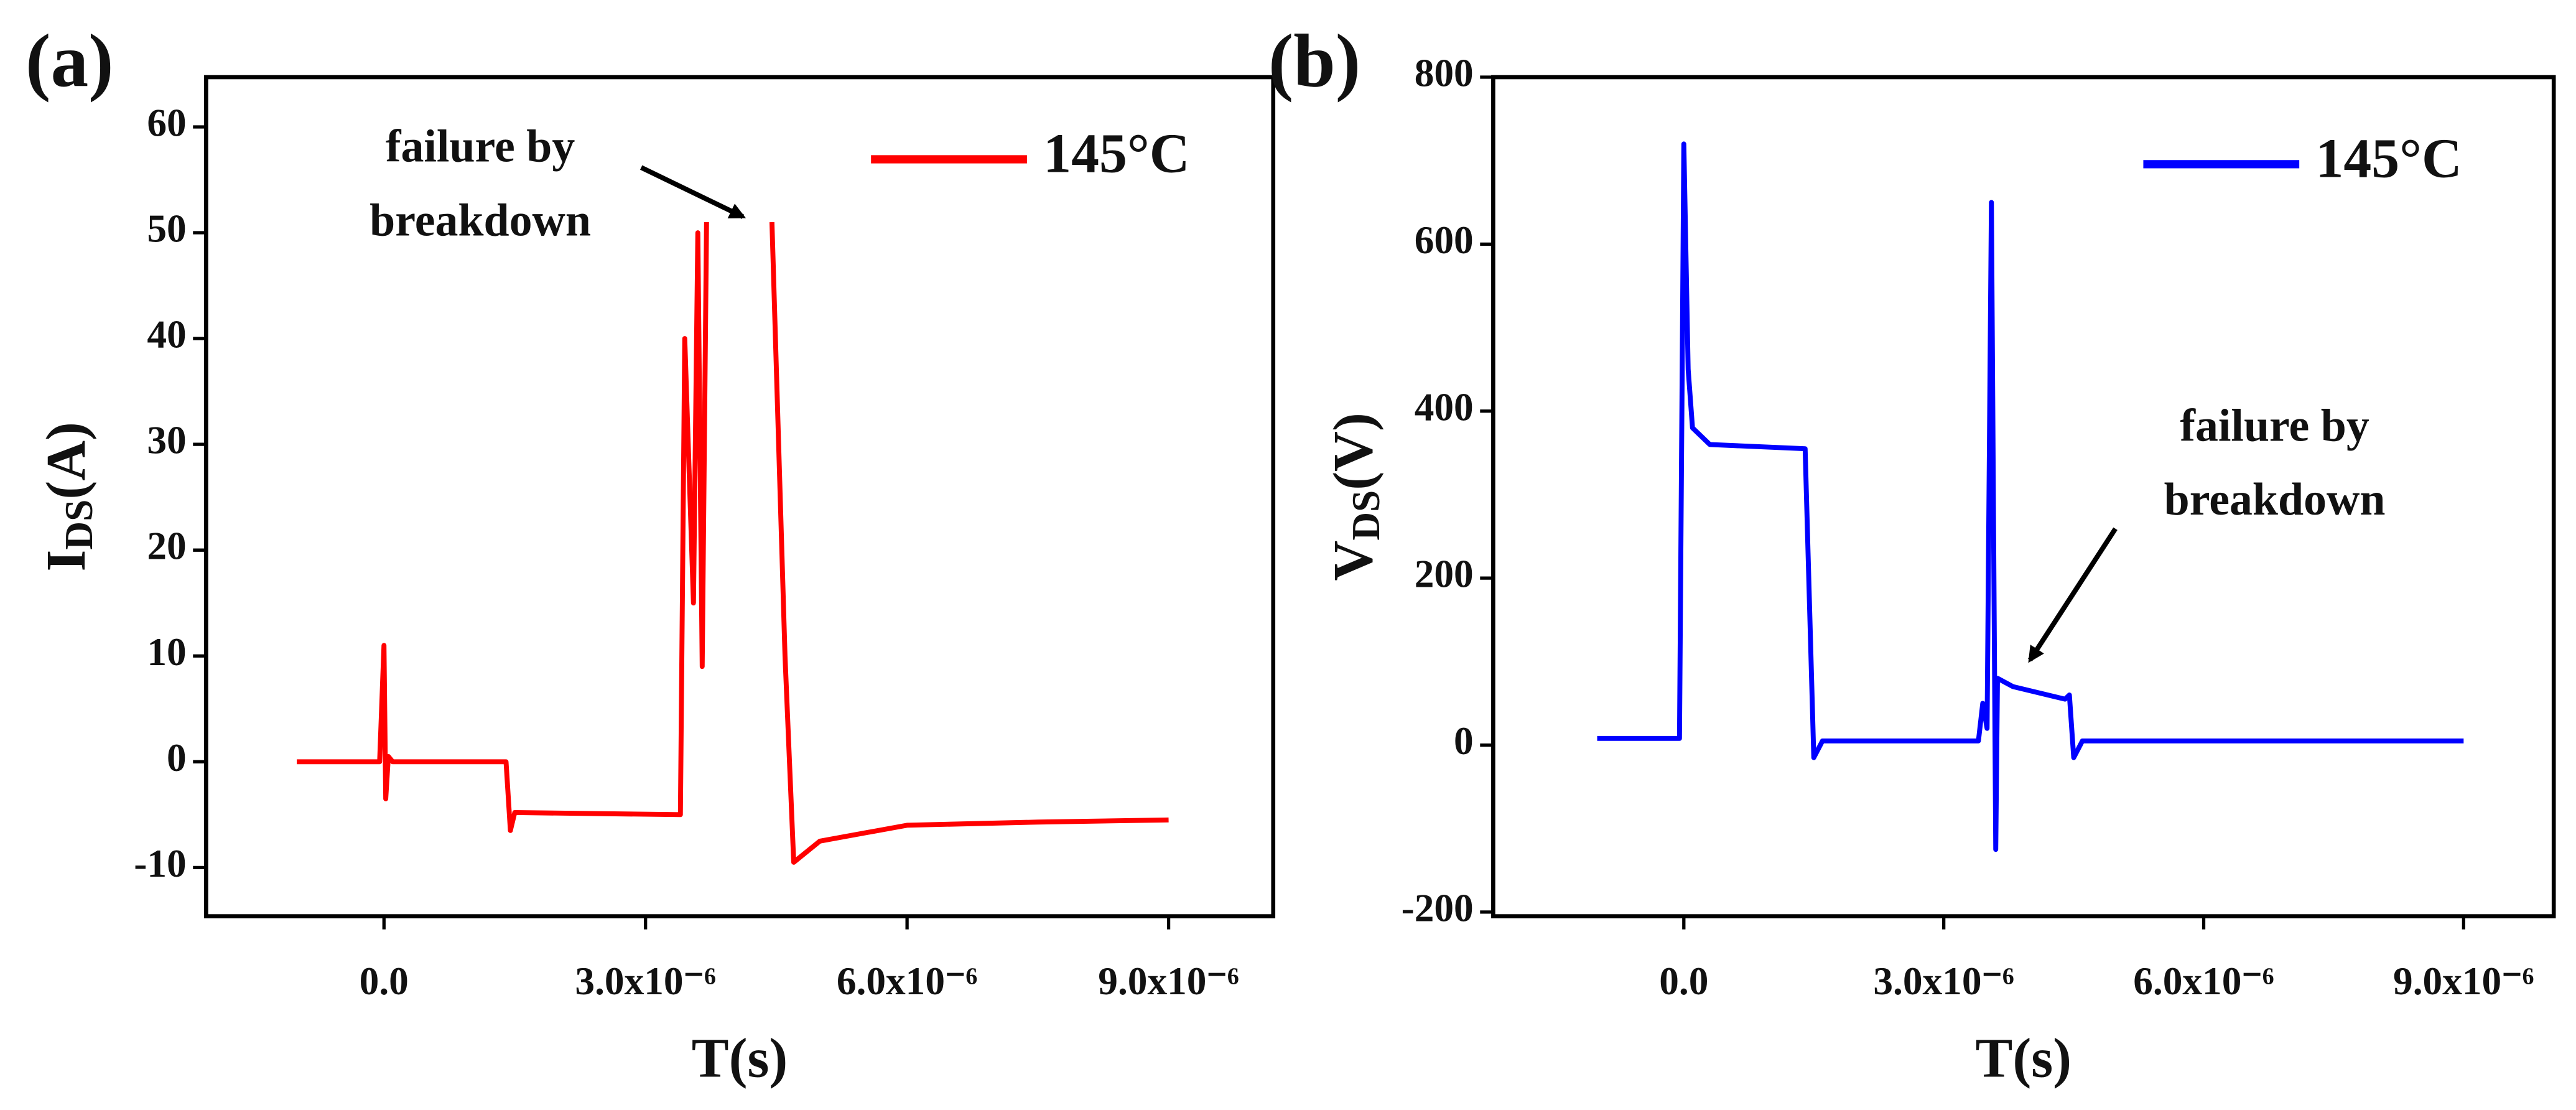 The height and width of the screenshot is (1110, 2576). What do you see at coordinates (166, 335) in the screenshot?
I see `y-tick-label: 40` at bounding box center [166, 335].